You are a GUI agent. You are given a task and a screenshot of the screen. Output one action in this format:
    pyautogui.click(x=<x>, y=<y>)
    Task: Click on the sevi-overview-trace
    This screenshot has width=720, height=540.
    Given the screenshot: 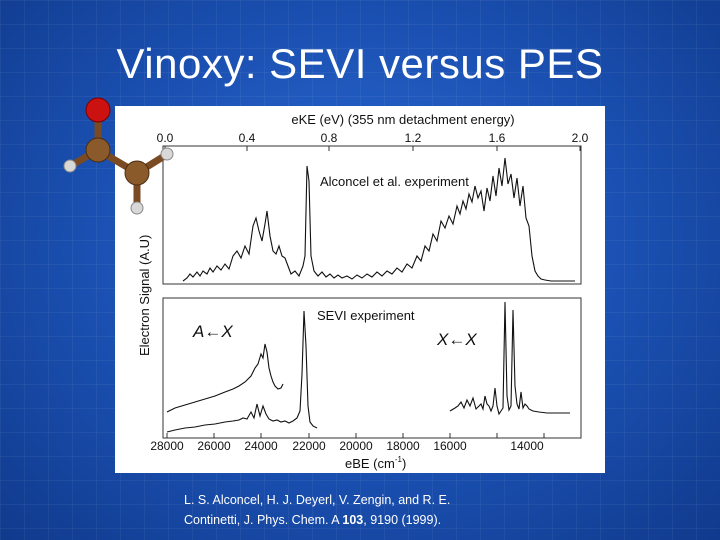 What is the action you would take?
    pyautogui.click(x=225, y=378)
    